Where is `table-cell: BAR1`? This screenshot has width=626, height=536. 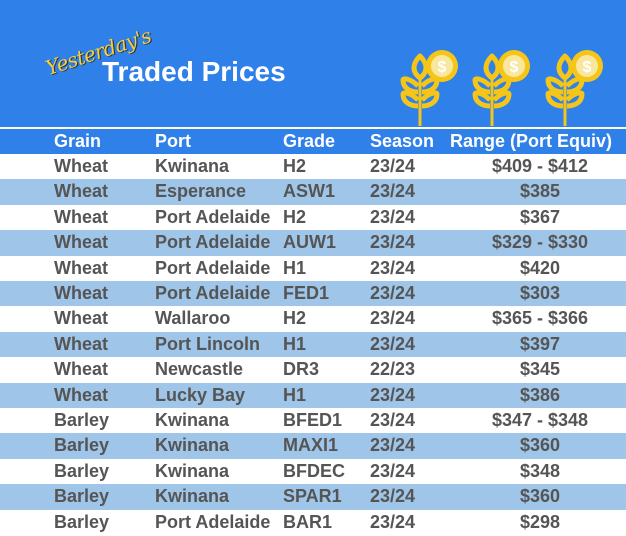
table-cell: BAR1 is located at coordinates (308, 521).